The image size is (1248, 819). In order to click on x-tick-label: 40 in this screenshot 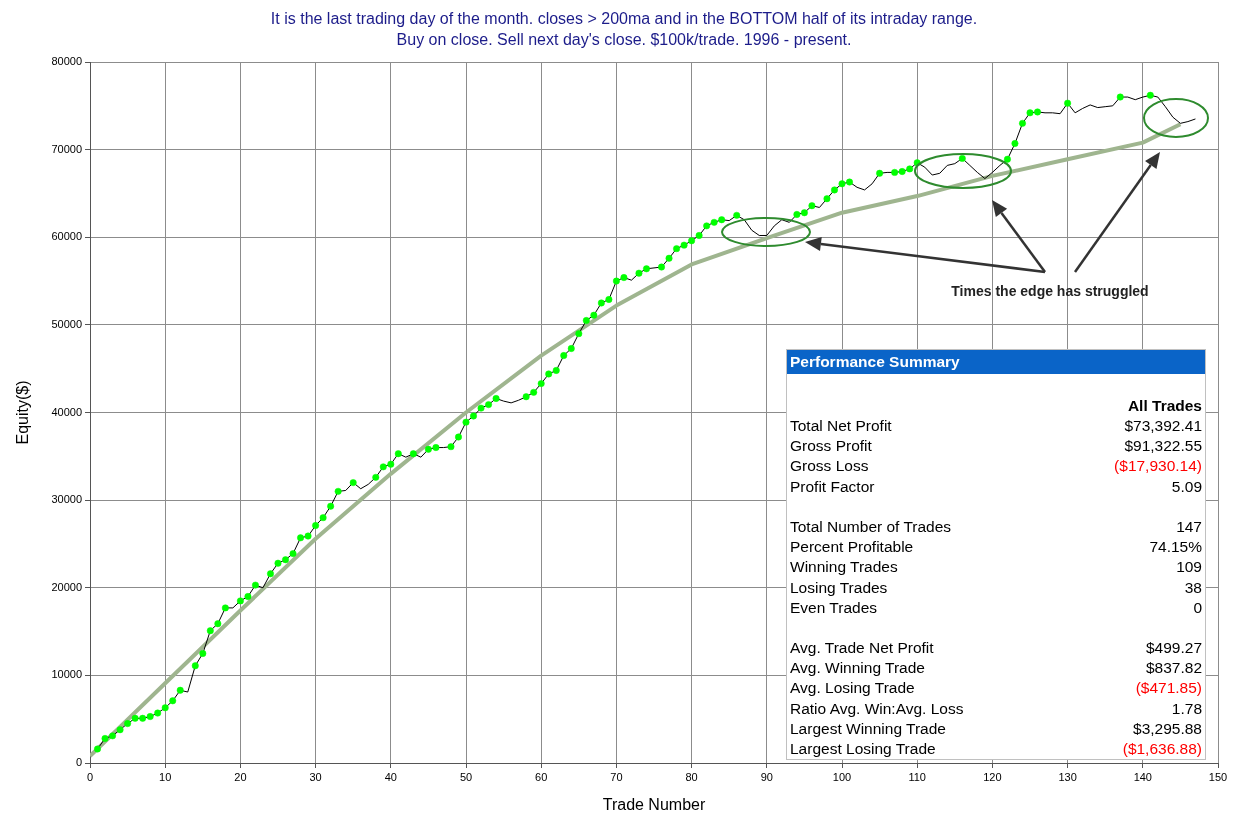, I will do `click(390, 776)`.